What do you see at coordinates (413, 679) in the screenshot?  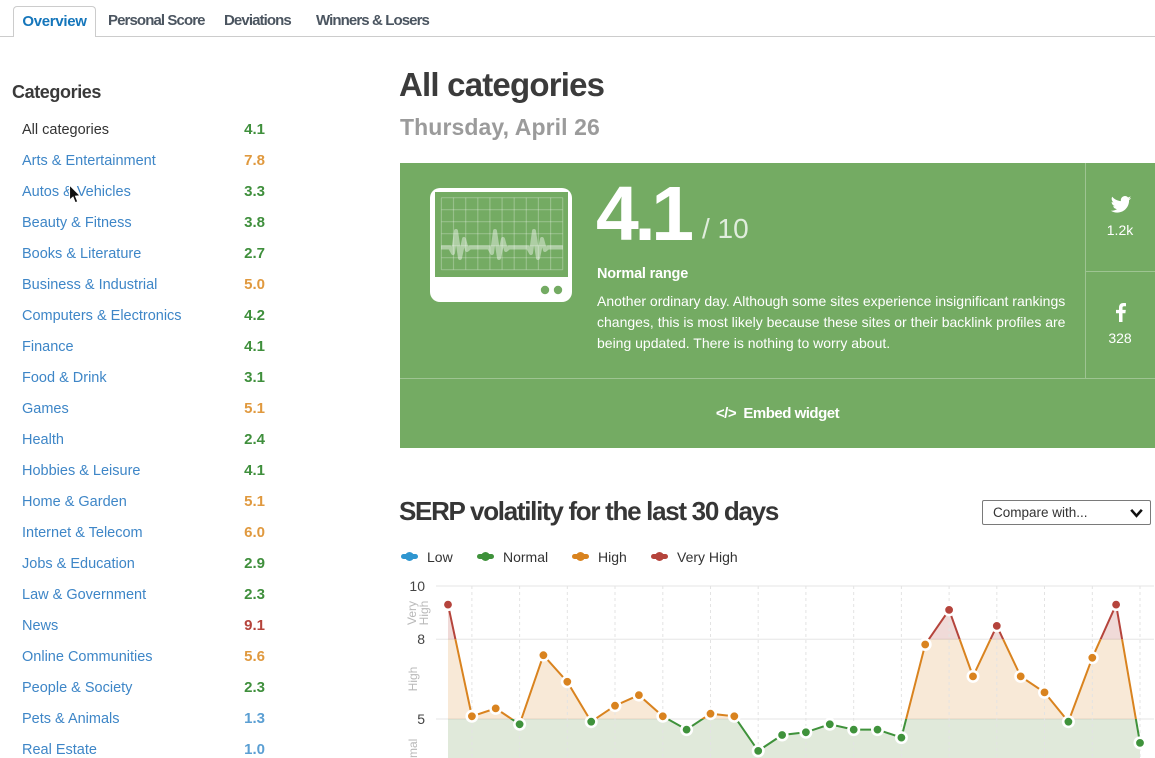 I see `svg-text: High` at bounding box center [413, 679].